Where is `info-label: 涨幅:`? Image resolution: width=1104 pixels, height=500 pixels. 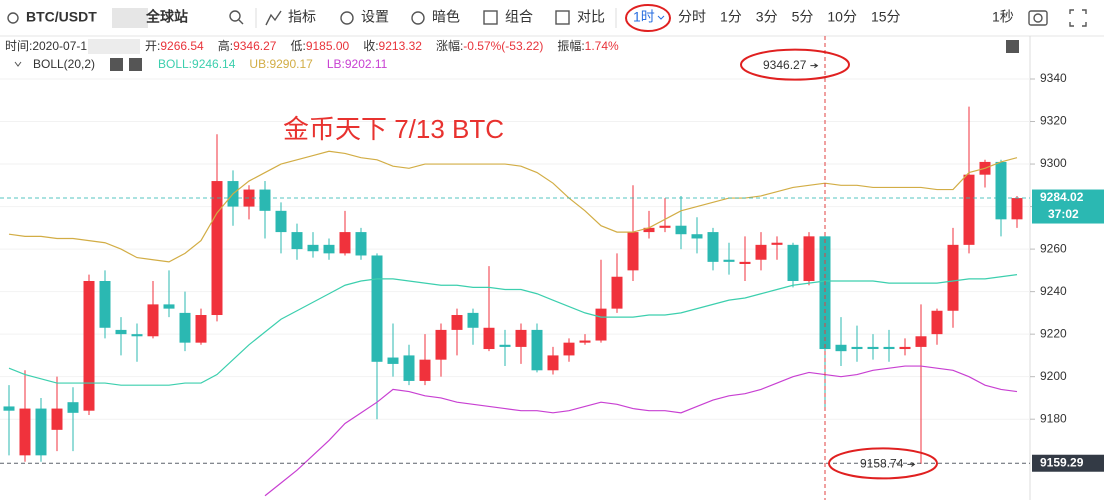
info-label: 涨幅: is located at coordinates (449, 45).